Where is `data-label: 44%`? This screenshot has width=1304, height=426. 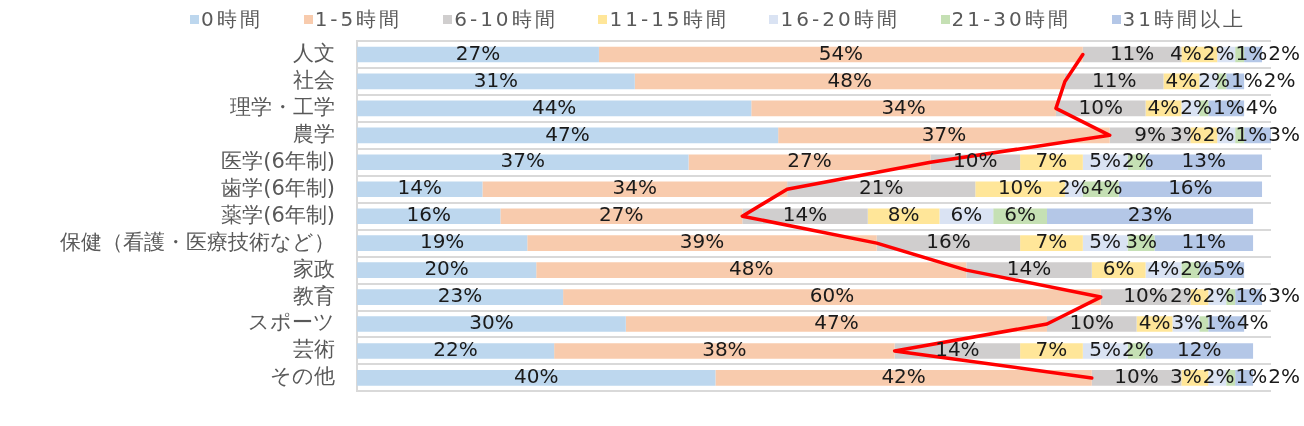
data-label: 44% is located at coordinates (554, 106).